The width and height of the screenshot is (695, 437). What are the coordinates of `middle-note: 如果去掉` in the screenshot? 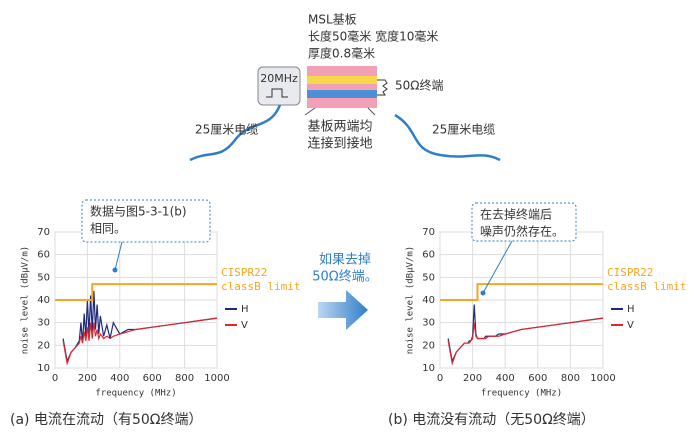 It's located at (345, 260).